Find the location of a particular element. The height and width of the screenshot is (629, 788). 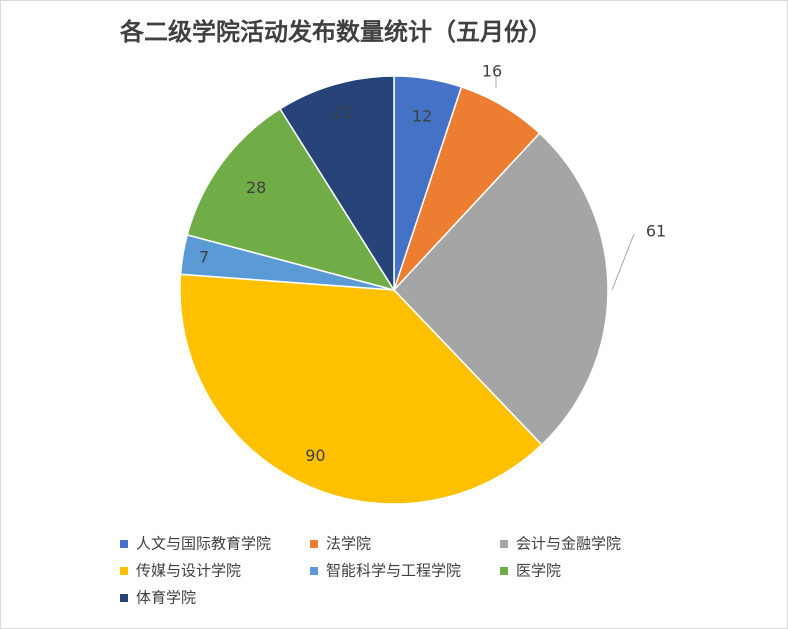

legend-label: 会计与金融学院 is located at coordinates (568, 544).